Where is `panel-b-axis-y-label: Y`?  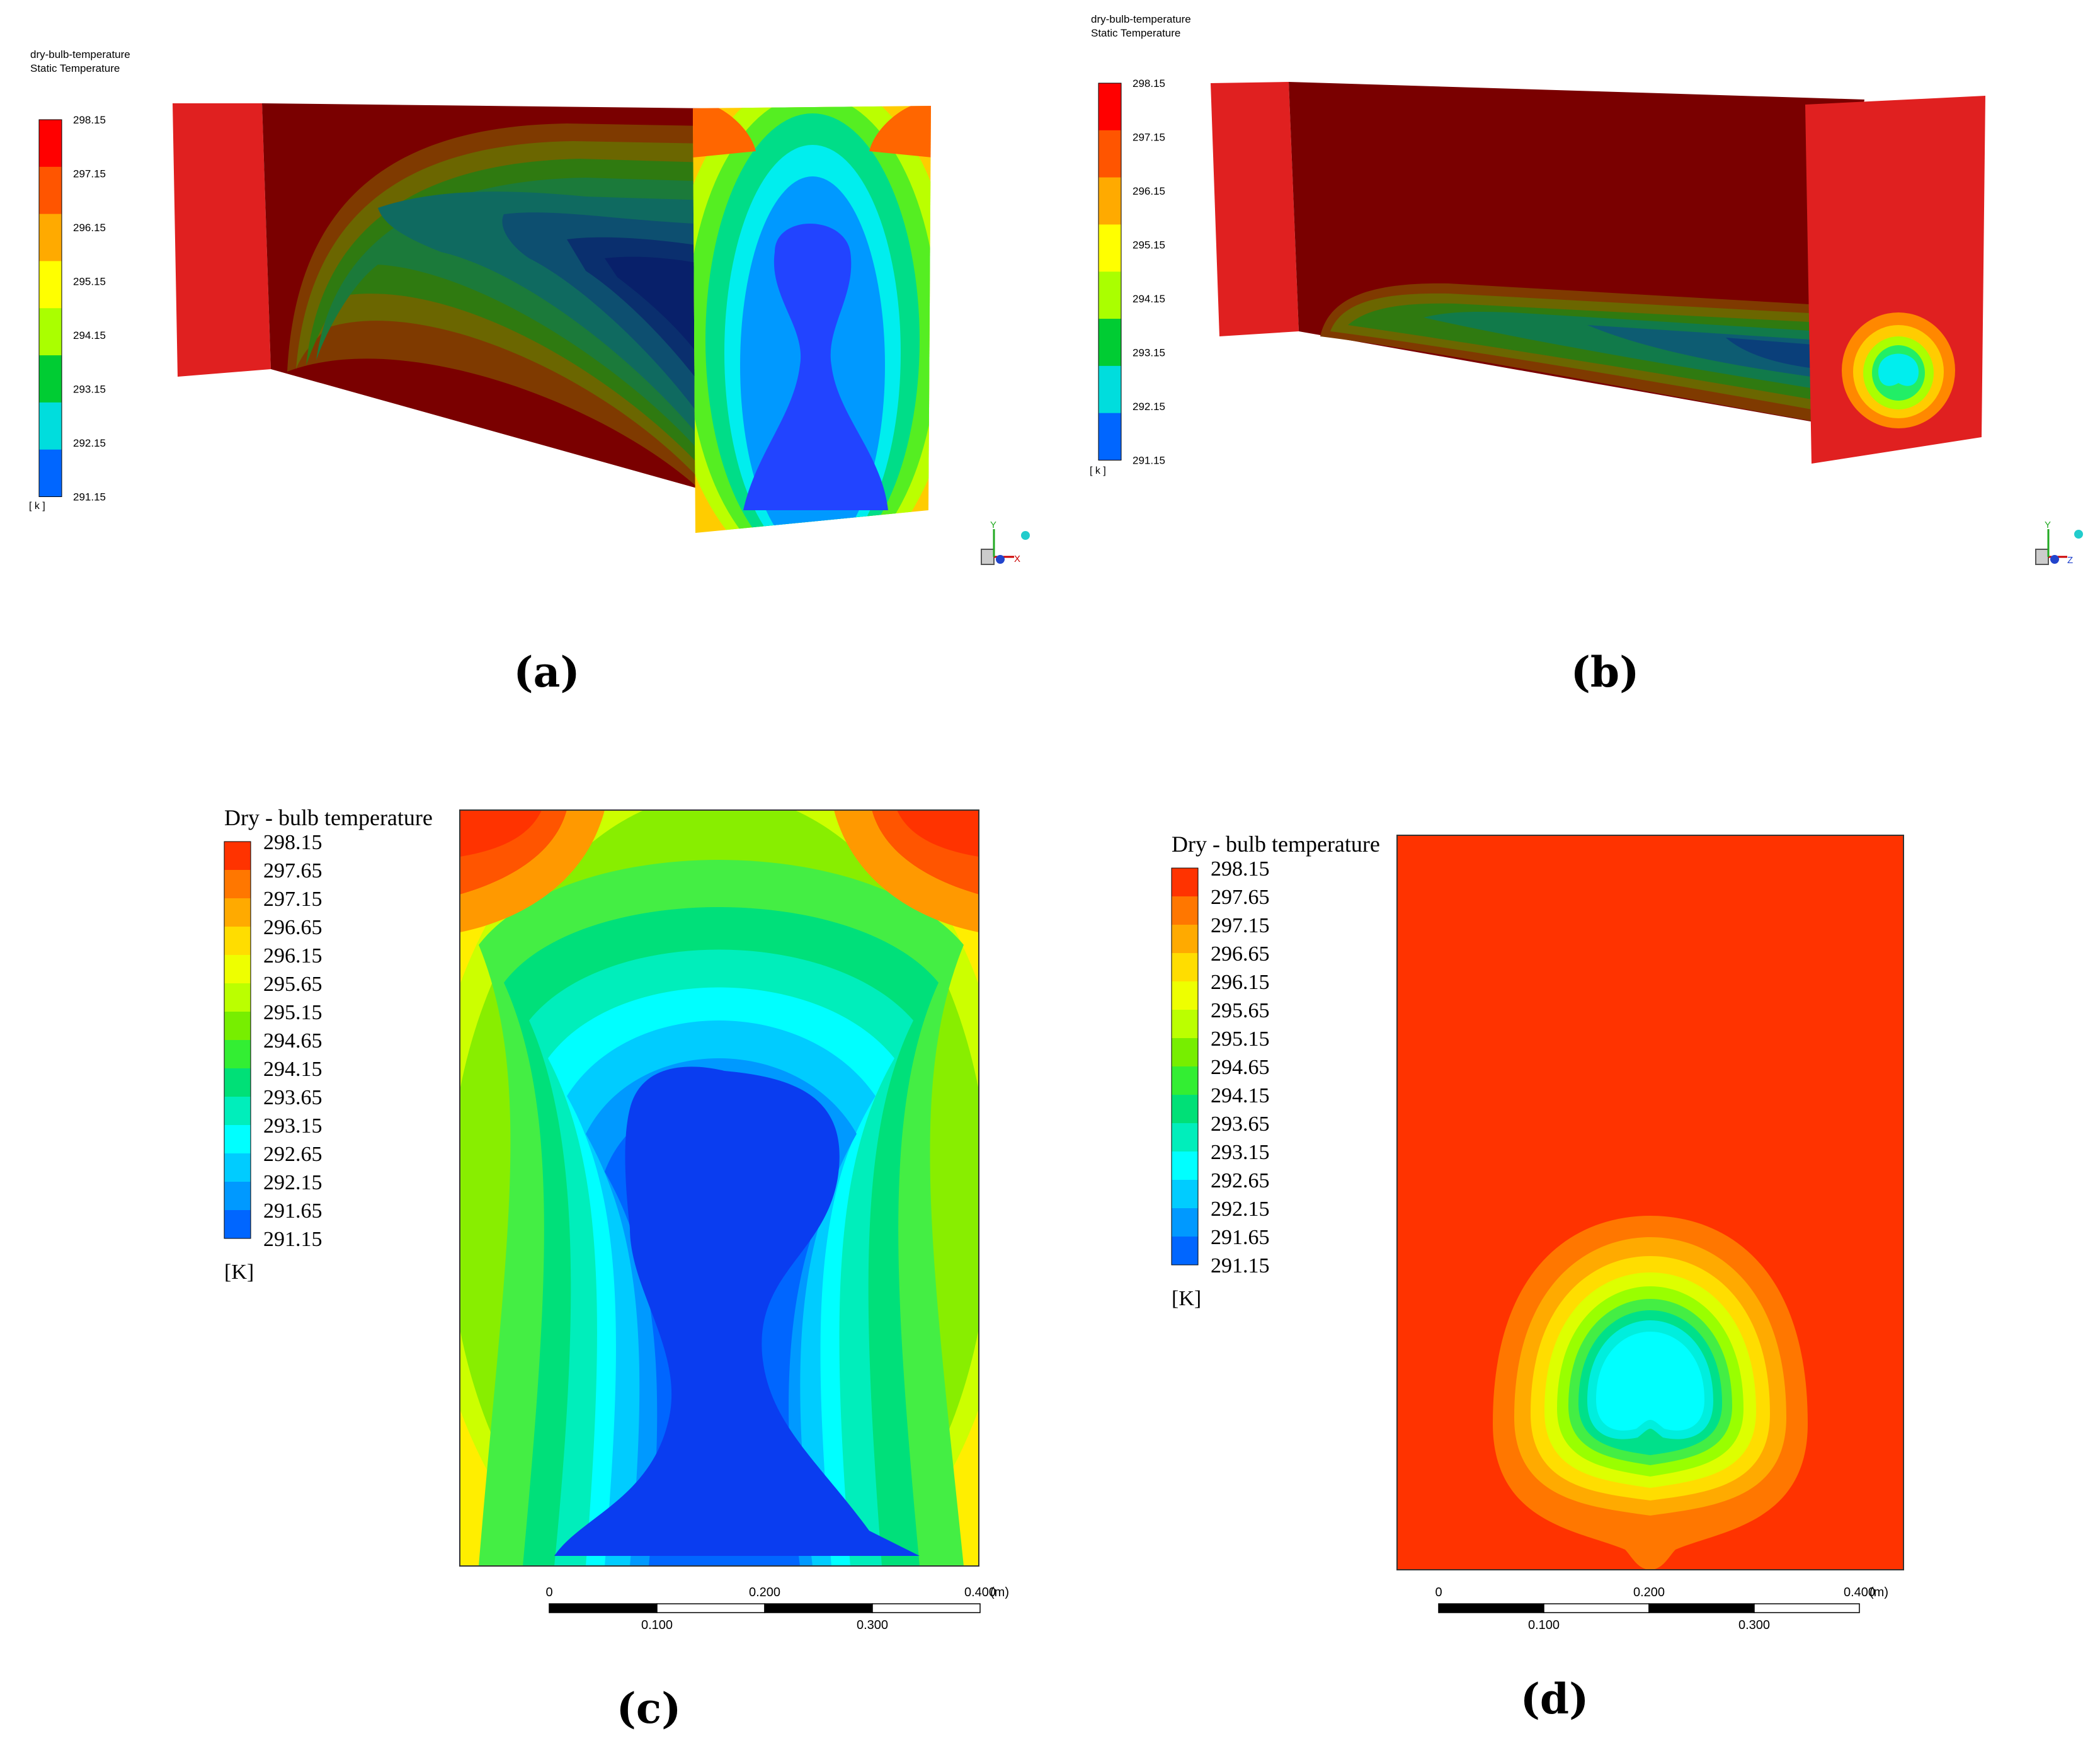
panel-b-axis-y-label: Y is located at coordinates (2048, 525).